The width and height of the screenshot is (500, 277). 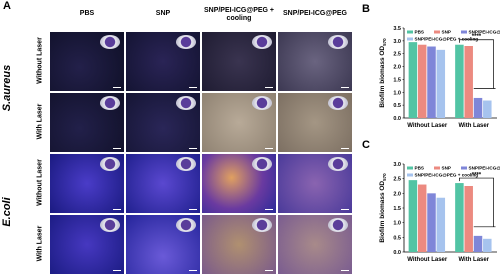 What do you see at coordinates (314, 13) in the screenshot?
I see `column-header: SNP/PEI-ICG@PEG` at bounding box center [314, 13].